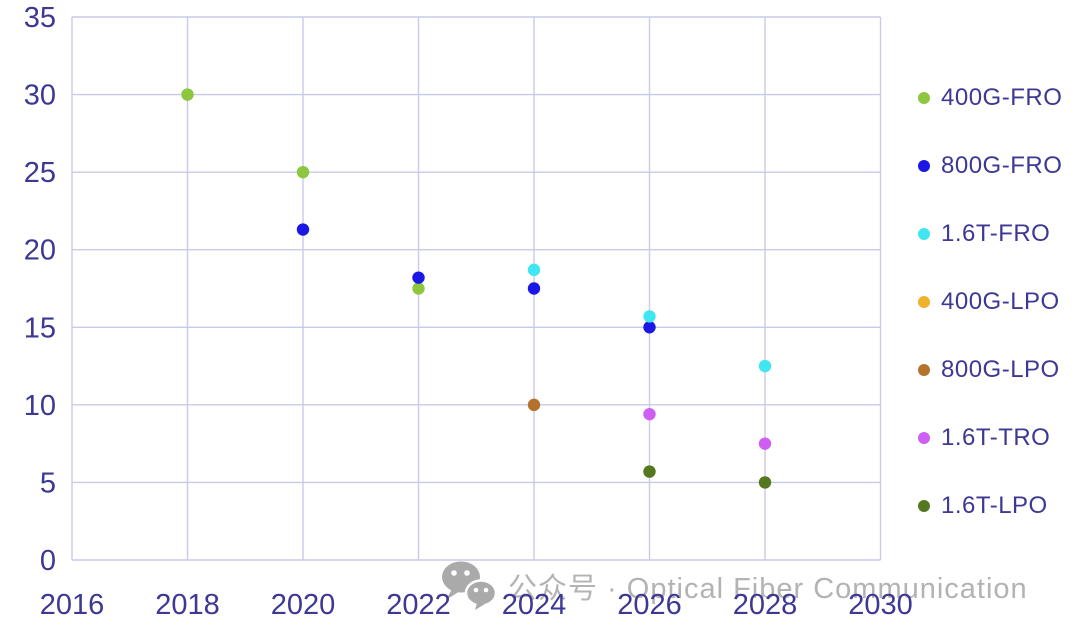 Image resolution: width=1080 pixels, height=630 pixels. I want to click on legend-item-800g-lpo: 800G-LPO, so click(990, 369).